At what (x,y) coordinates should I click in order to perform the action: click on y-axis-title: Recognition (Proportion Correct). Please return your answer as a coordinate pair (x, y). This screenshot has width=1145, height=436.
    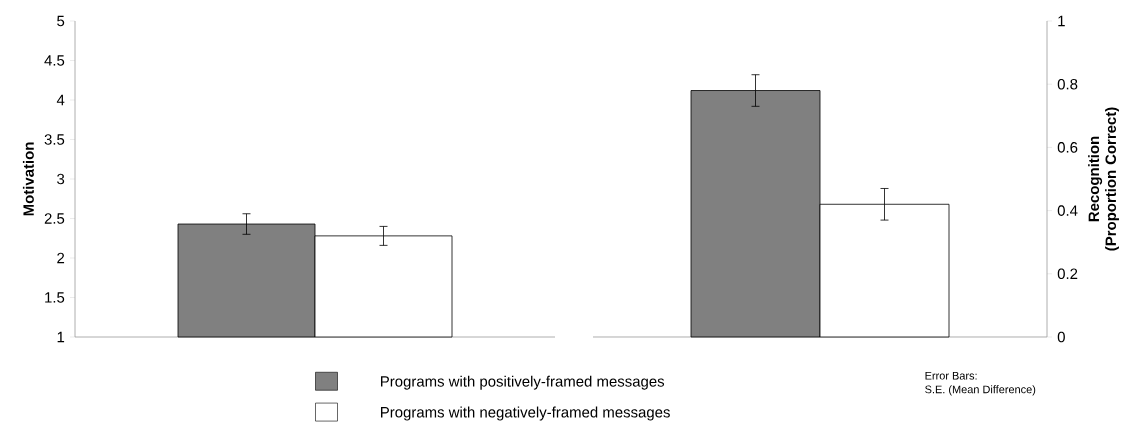
    Looking at the image, I should click on (1103, 179).